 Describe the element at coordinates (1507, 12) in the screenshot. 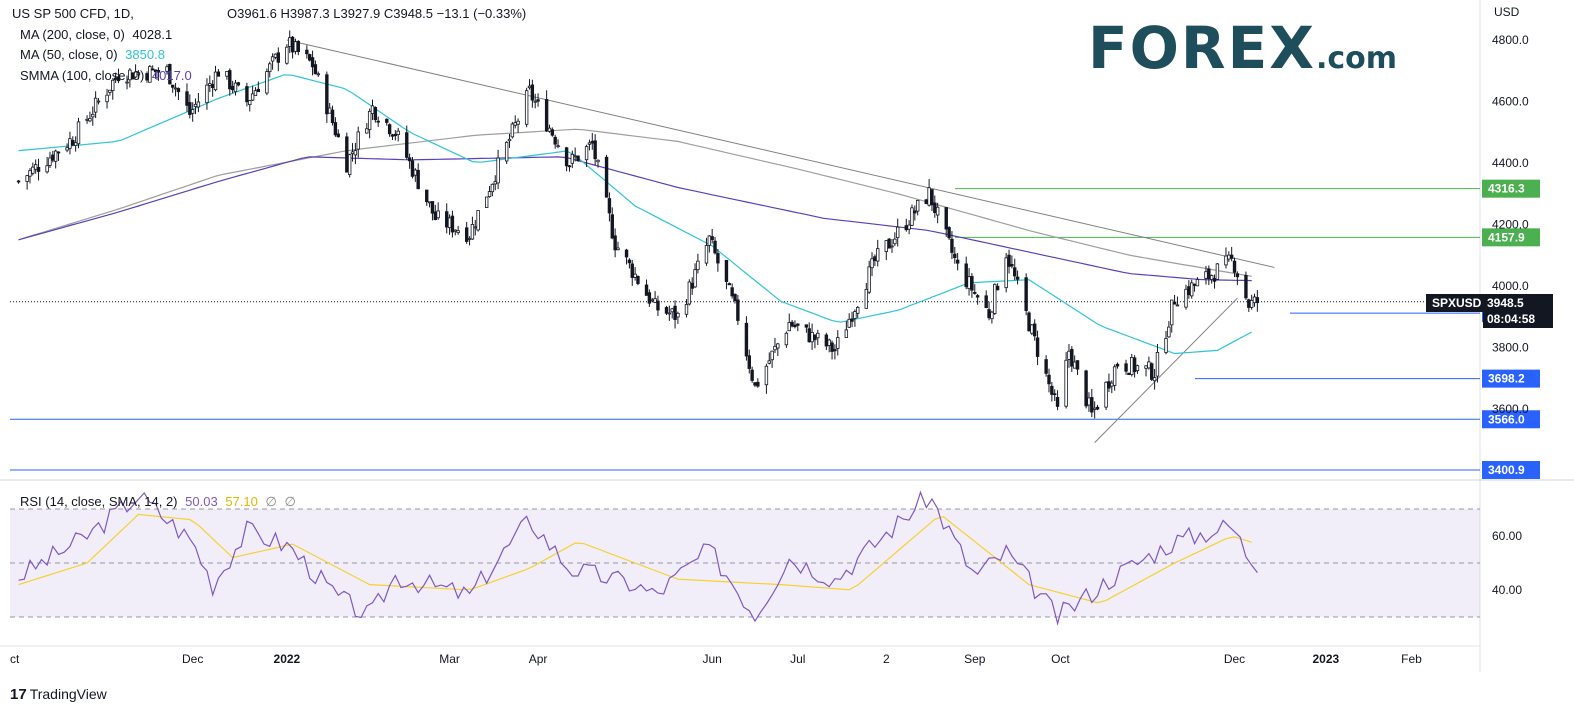

I see `y-axis-unit: USD` at that location.